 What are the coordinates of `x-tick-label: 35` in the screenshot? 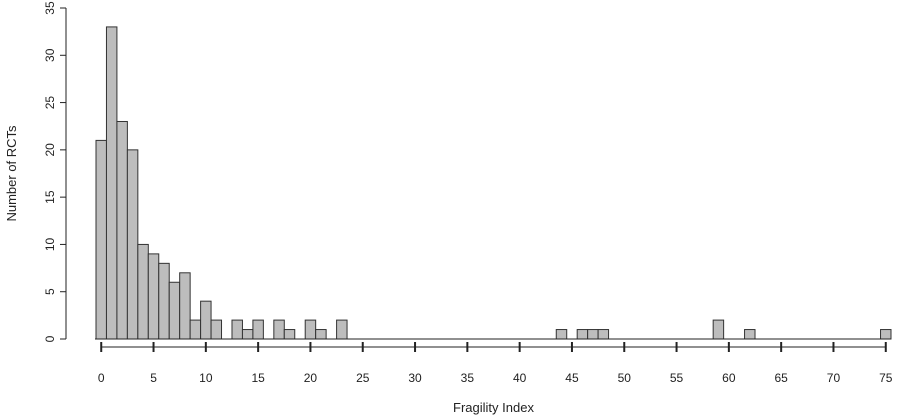 It's located at (468, 378).